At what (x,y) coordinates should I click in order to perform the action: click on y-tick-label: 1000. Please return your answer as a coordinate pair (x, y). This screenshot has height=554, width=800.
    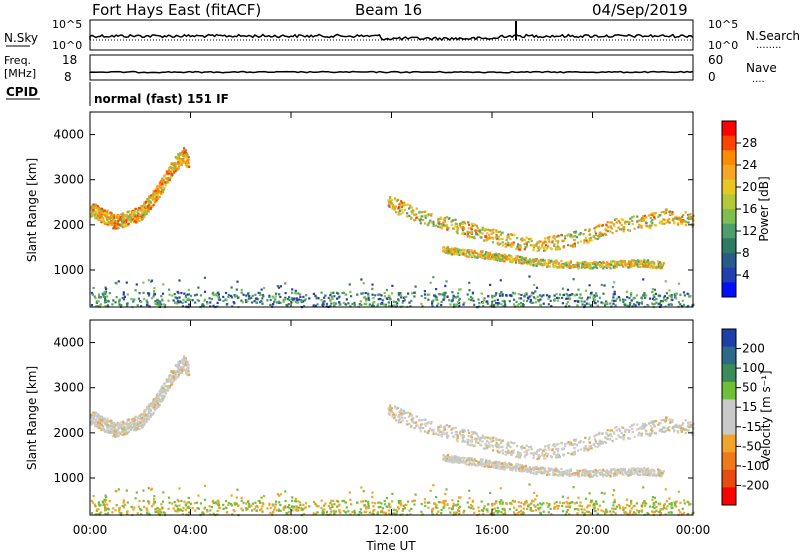
    Looking at the image, I should click on (68, 270).